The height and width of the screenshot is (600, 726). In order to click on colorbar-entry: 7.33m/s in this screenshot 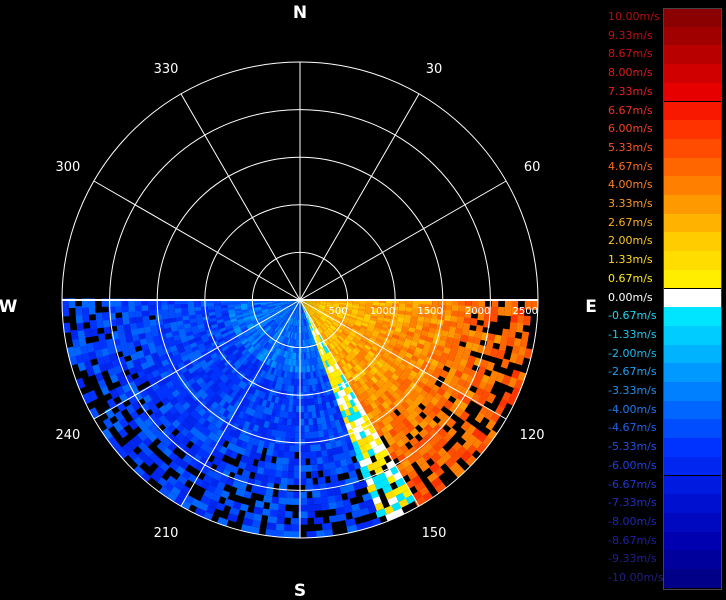, I will do `click(665, 92)`.